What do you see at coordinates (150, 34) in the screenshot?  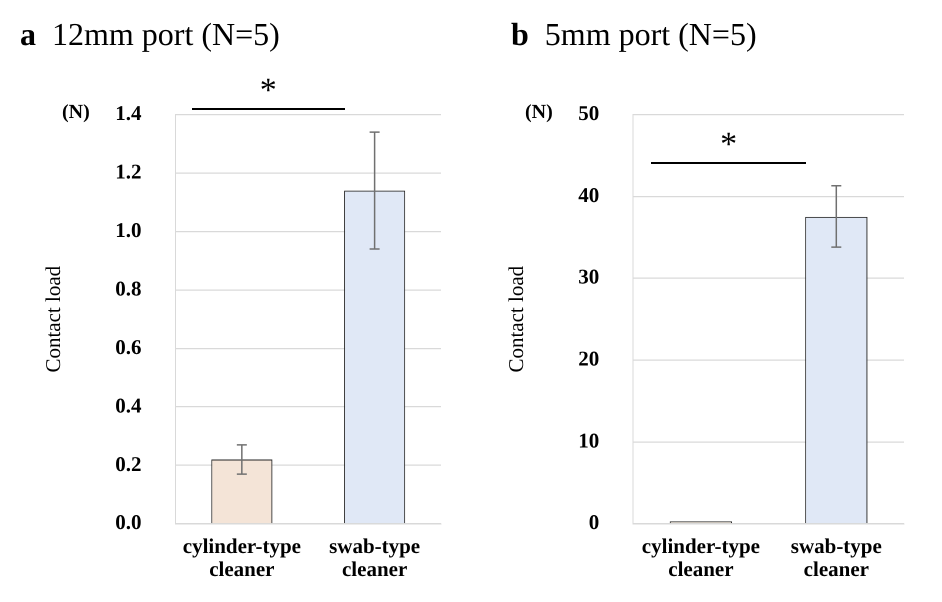 I see `chart-title: a 12mm port (N=5)` at bounding box center [150, 34].